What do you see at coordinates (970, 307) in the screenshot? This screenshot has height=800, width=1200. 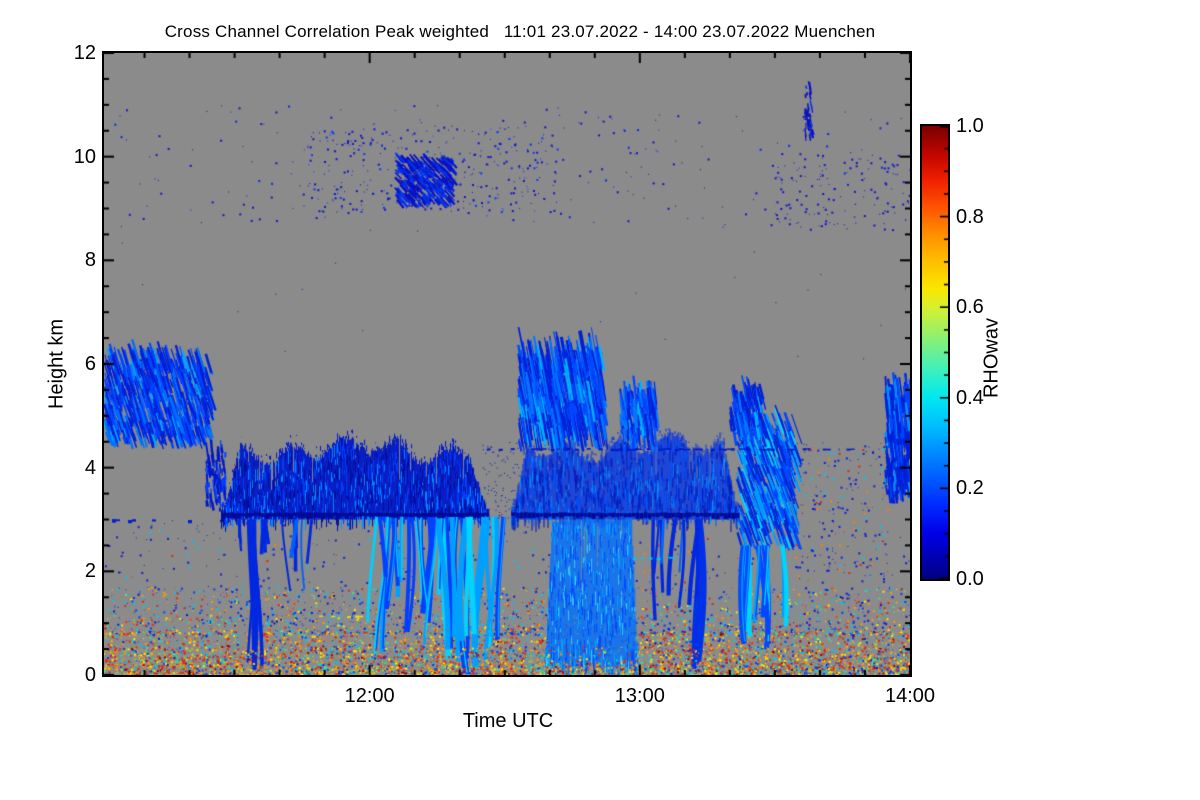 I see `colorbar-tick-label: 0.6` at bounding box center [970, 307].